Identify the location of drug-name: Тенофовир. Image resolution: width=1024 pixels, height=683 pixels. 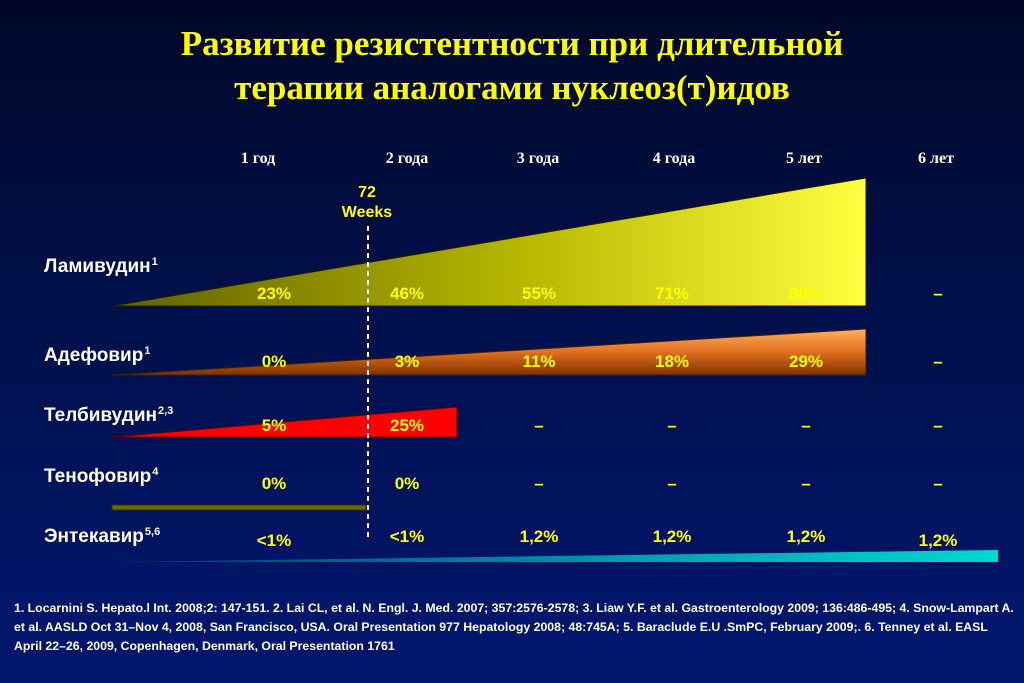
(98, 476).